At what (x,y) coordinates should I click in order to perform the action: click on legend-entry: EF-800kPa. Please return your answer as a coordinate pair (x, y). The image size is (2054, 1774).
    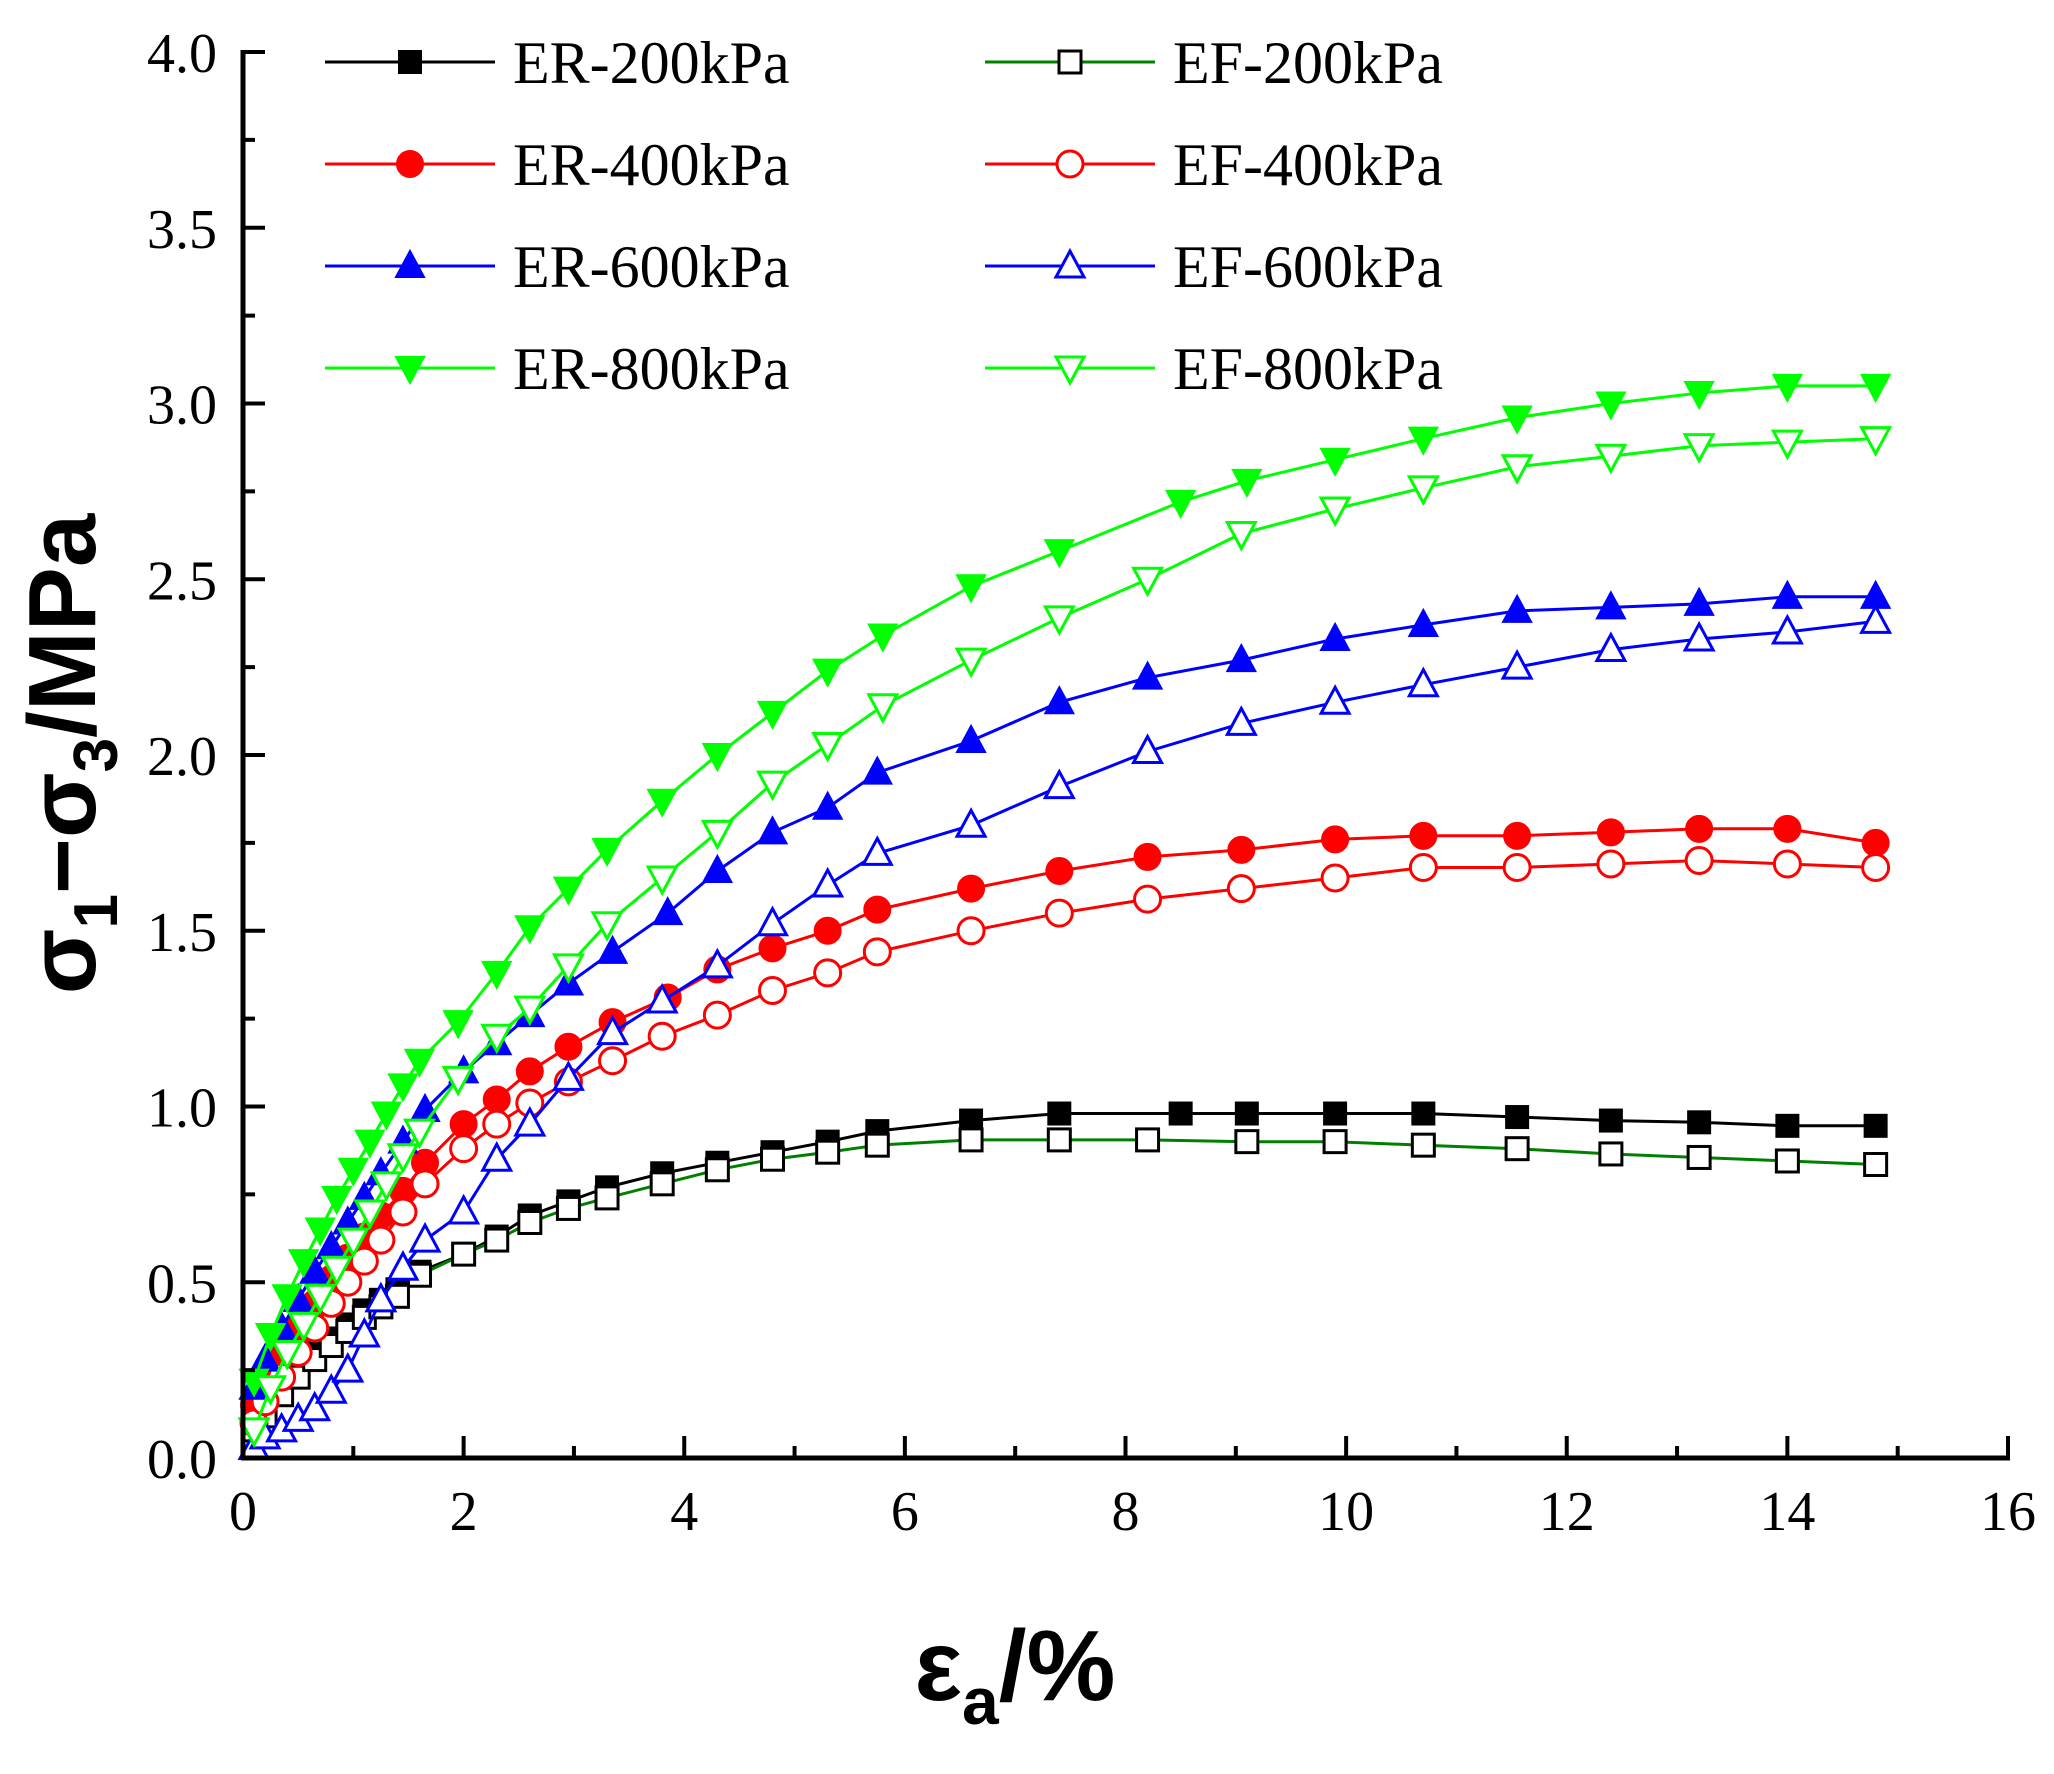
    Looking at the image, I should click on (1214, 369).